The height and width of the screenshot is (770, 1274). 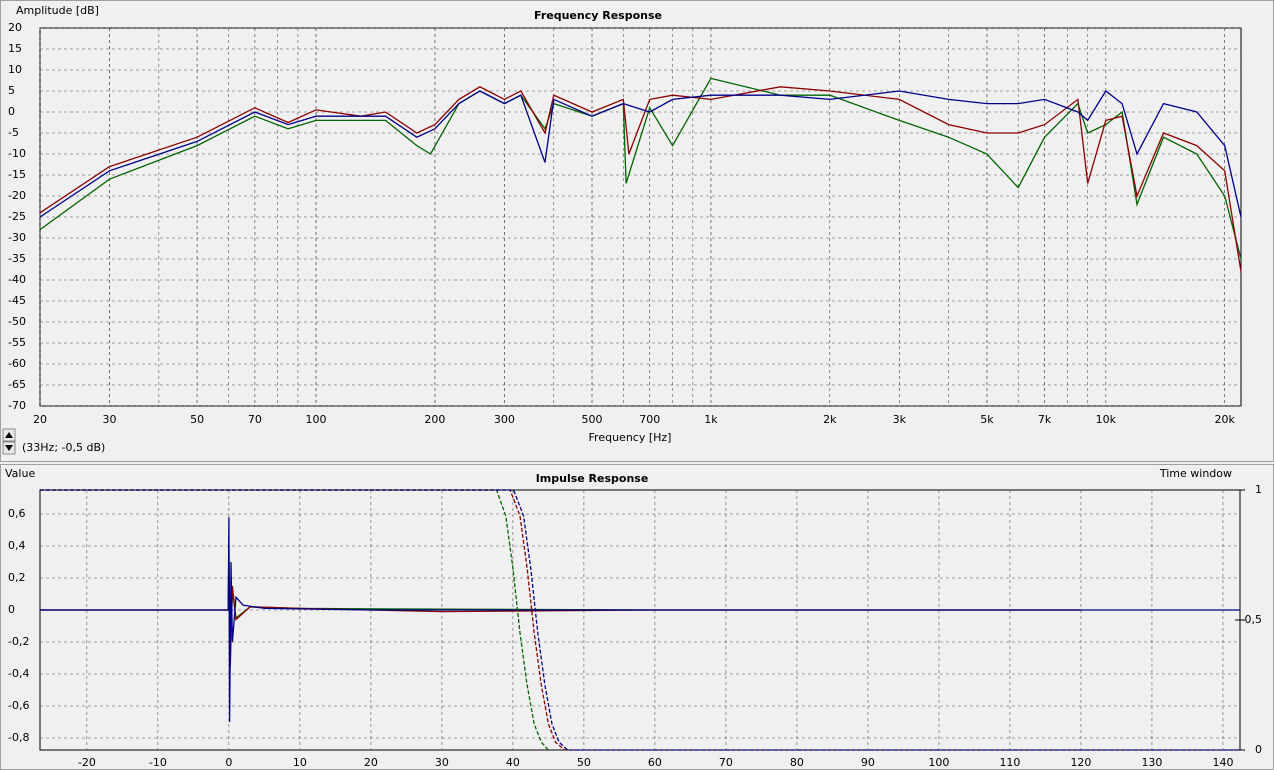 I want to click on x-tick-label: 90, so click(x=868, y=762).